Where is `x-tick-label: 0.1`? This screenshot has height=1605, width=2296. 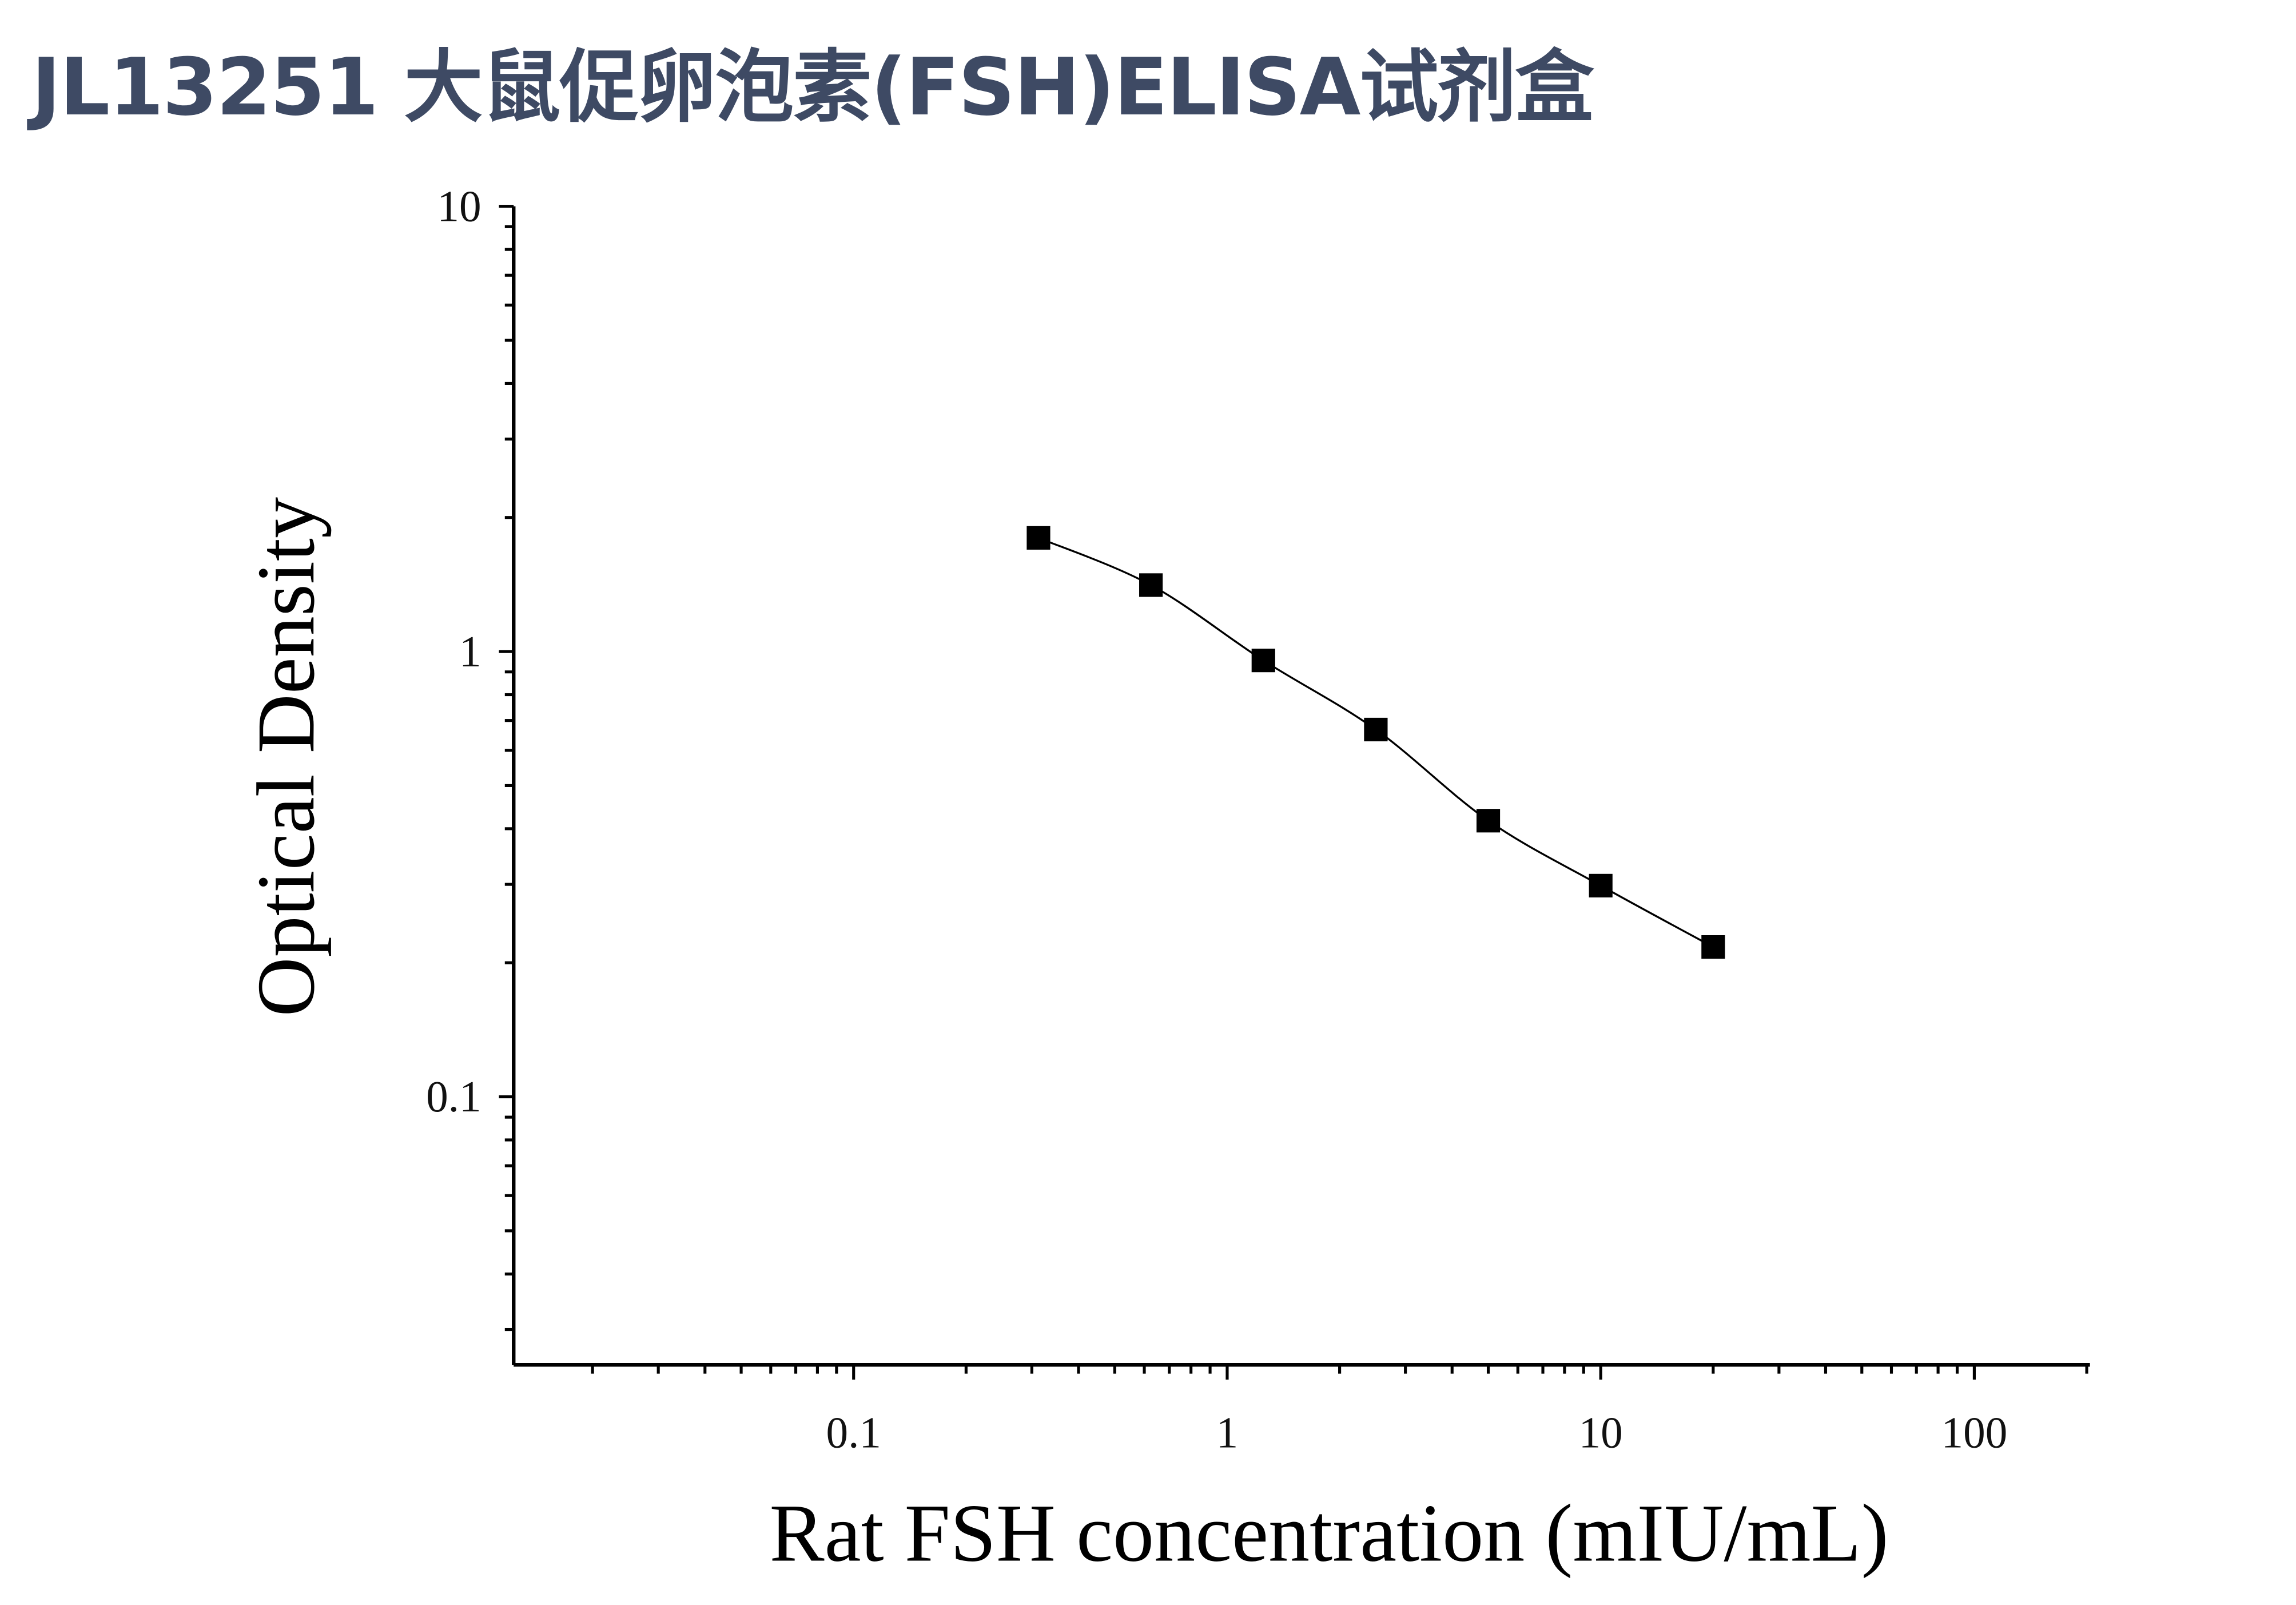 x-tick-label: 0.1 is located at coordinates (853, 1432).